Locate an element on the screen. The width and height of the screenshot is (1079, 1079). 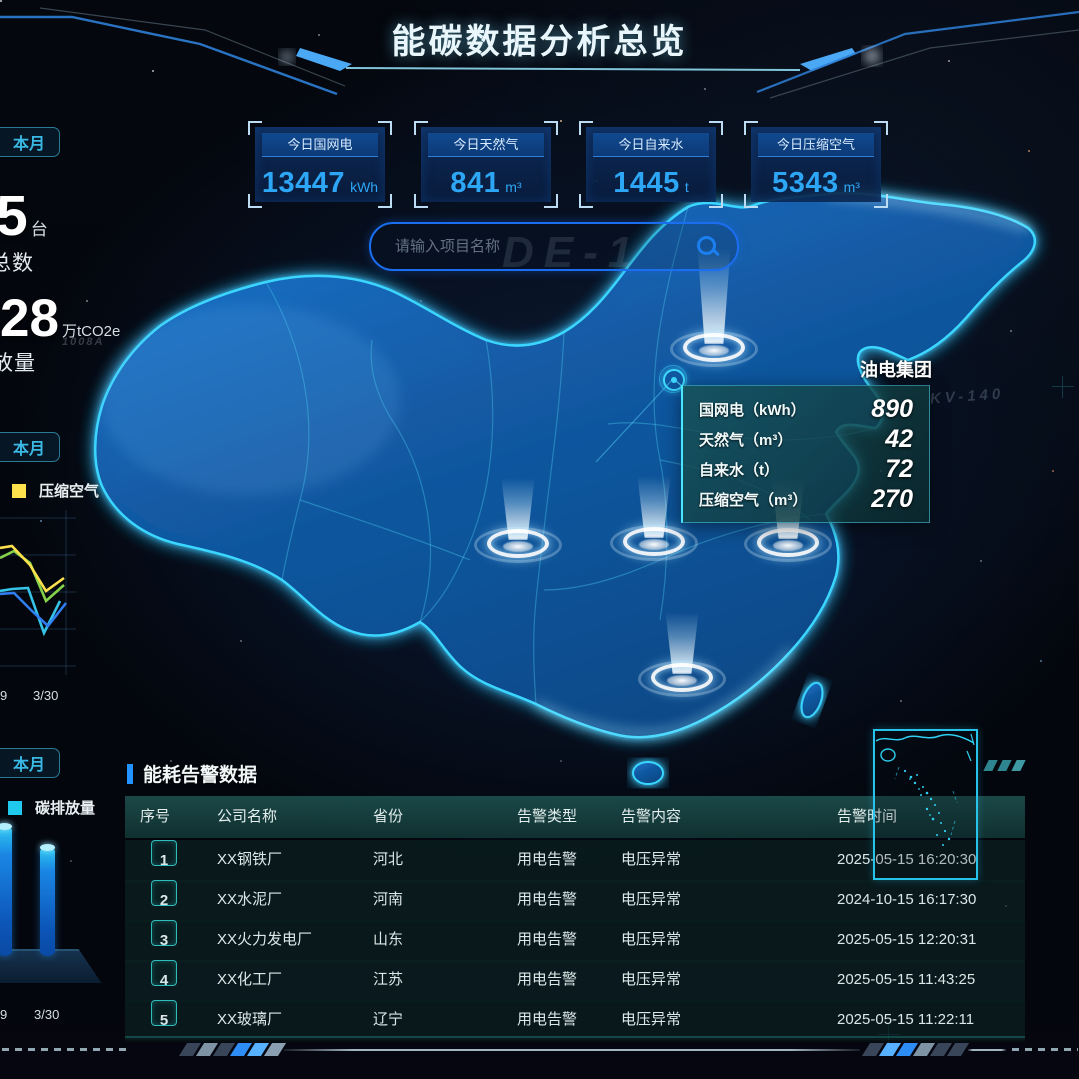
tooltip-label: 自来水（t） is located at coordinates (739, 470).